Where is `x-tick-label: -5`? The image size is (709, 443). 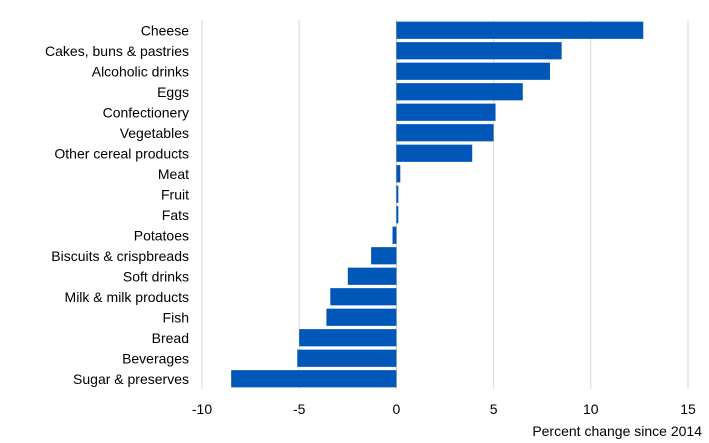 x-tick-label: -5 is located at coordinates (299, 409).